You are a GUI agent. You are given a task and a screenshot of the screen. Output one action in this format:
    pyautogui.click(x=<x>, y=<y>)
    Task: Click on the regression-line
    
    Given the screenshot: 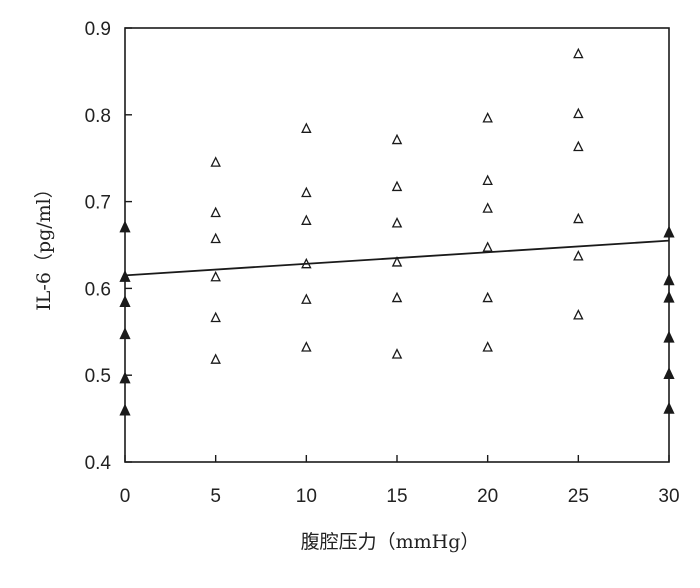 What is the action you would take?
    pyautogui.click(x=397, y=258)
    